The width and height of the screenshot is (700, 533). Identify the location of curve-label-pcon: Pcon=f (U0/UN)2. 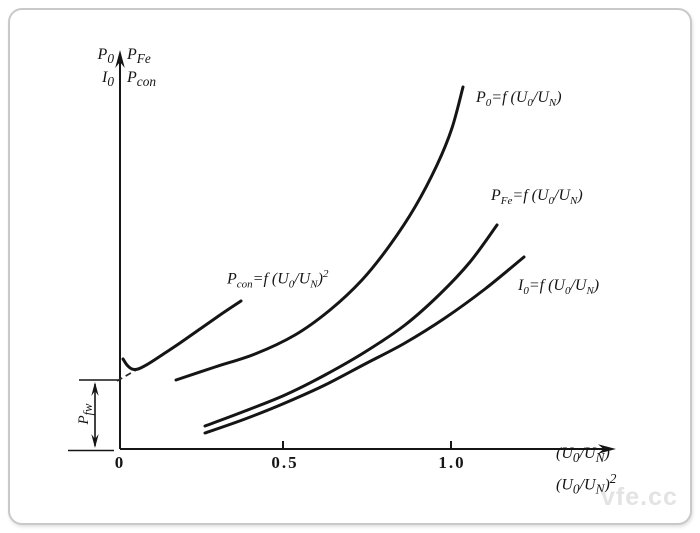
(278, 279).